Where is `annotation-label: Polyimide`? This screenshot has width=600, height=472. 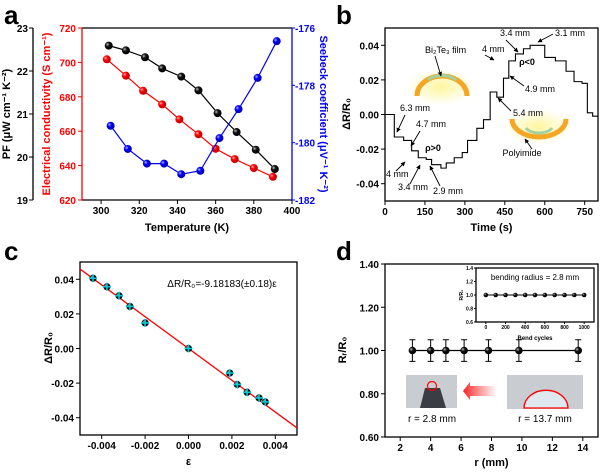
annotation-label: Polyimide is located at coordinates (521, 153).